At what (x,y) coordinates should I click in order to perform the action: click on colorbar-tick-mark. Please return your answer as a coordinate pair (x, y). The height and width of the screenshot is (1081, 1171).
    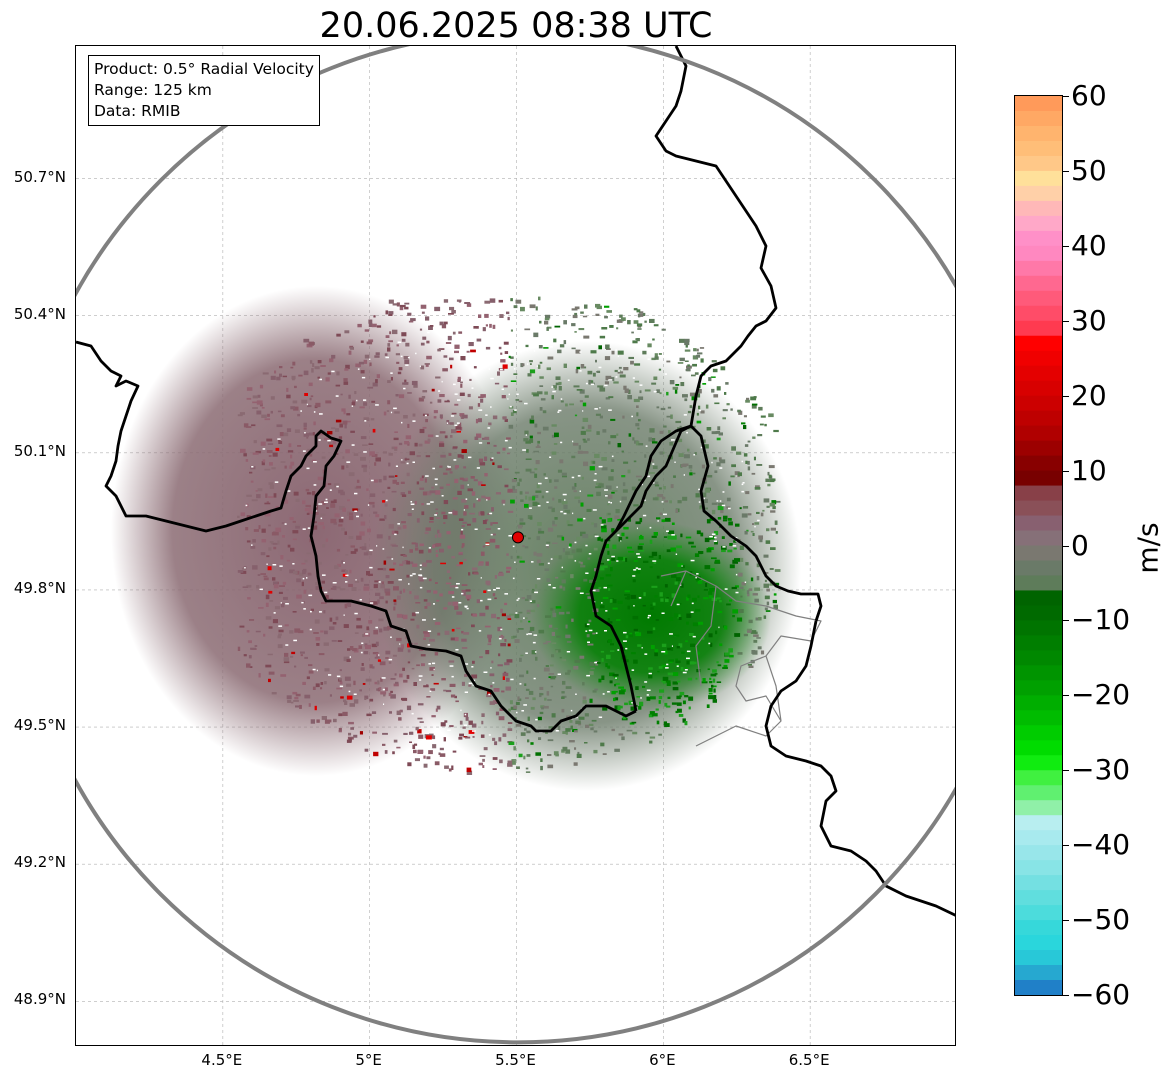
    Looking at the image, I should click on (1066, 546).